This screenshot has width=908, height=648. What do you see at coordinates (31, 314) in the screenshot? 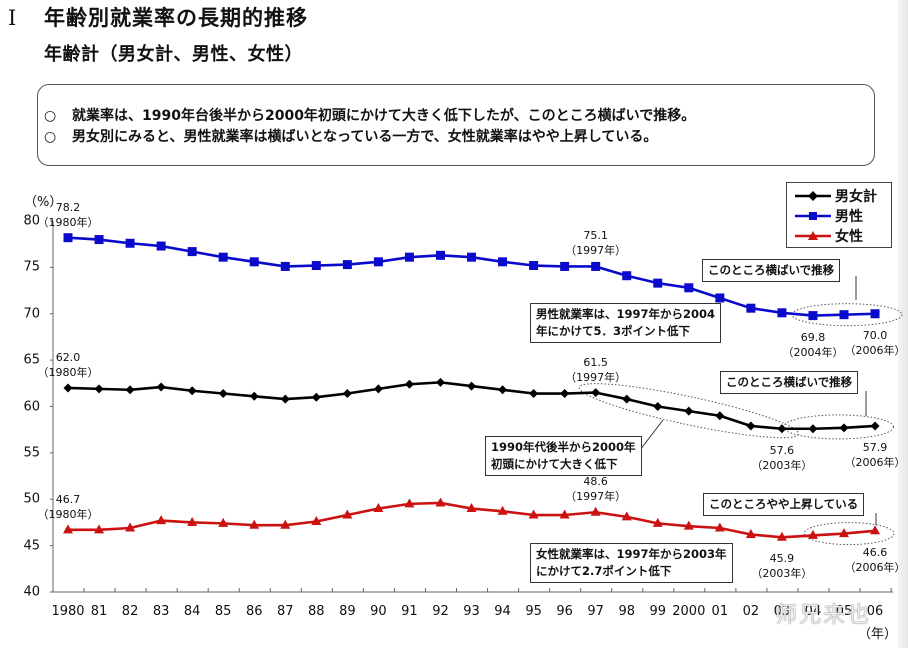
I see `y-tick-label: 70` at bounding box center [31, 314].